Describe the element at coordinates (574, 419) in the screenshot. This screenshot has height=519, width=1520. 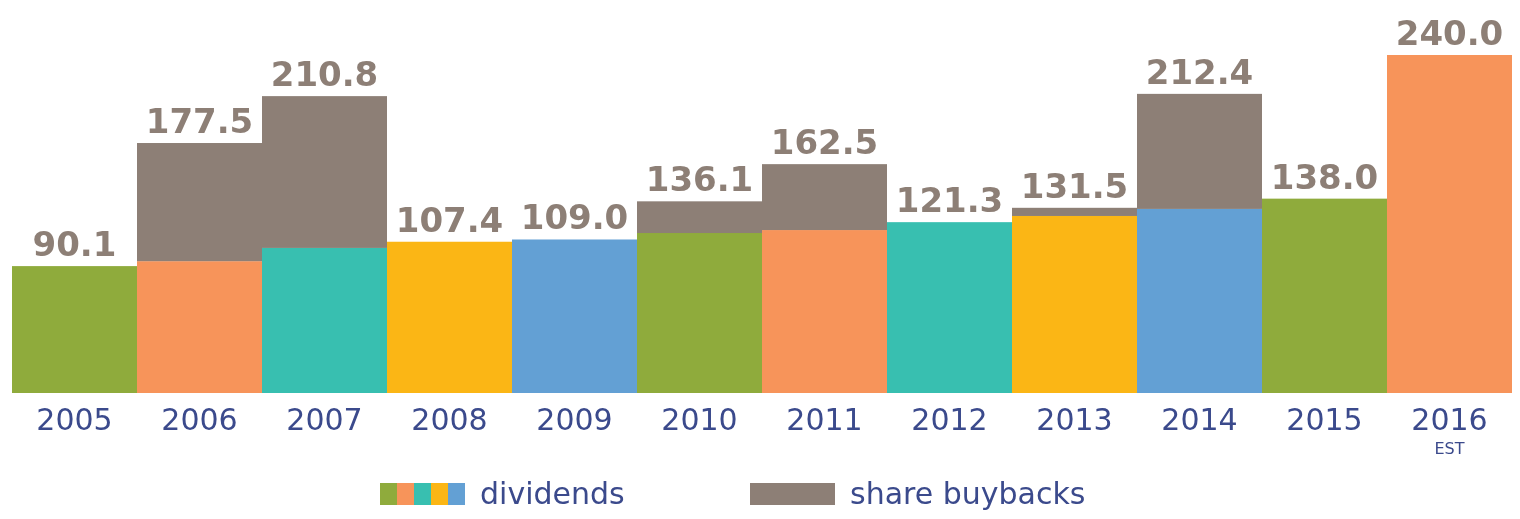
I see `x-tick-label: 2009` at that location.